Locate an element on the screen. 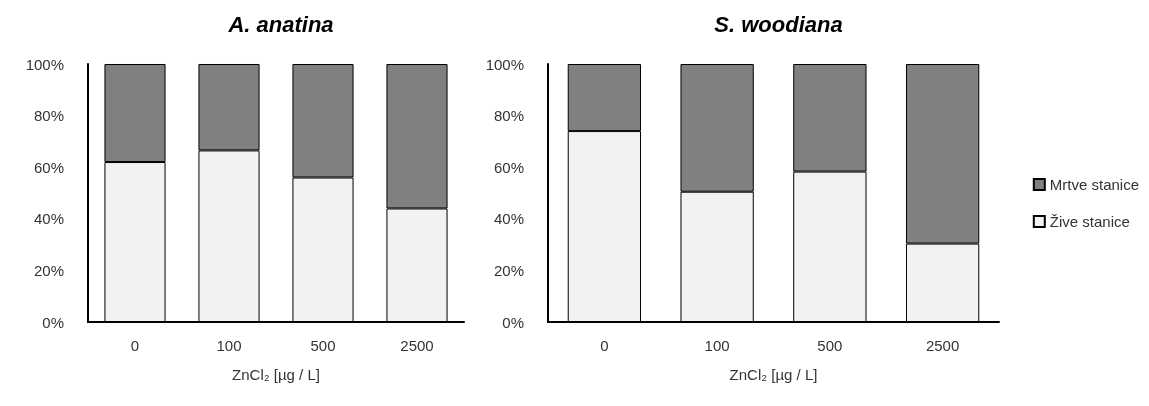 This screenshot has width=1149, height=406. chart-title: S. woodiana is located at coordinates (778, 24).